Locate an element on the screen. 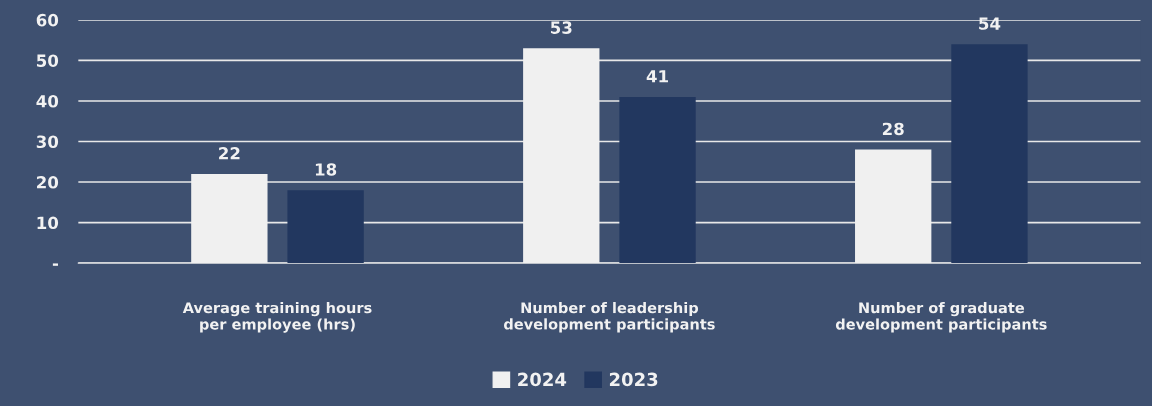  y-tick-label: 50 is located at coordinates (47, 60).